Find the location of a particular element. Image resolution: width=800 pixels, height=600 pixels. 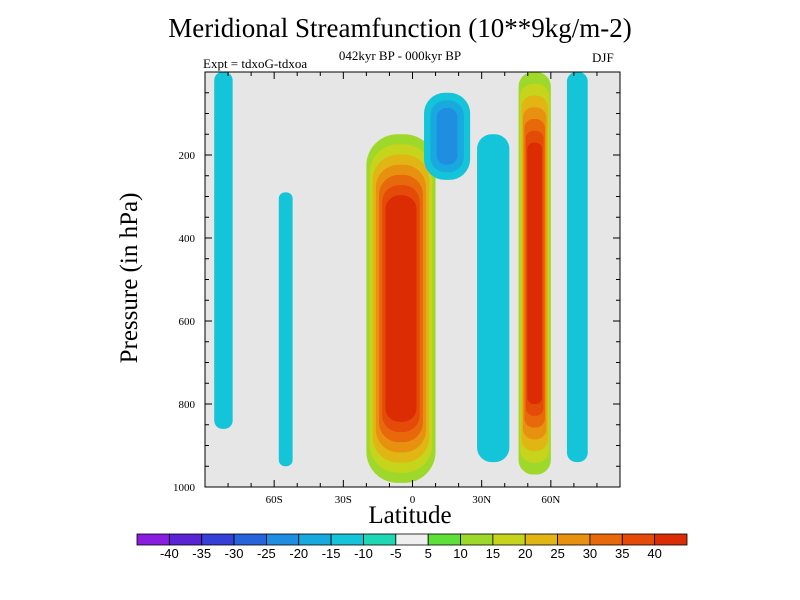

x-tick-label: 30N is located at coordinates (481, 500).